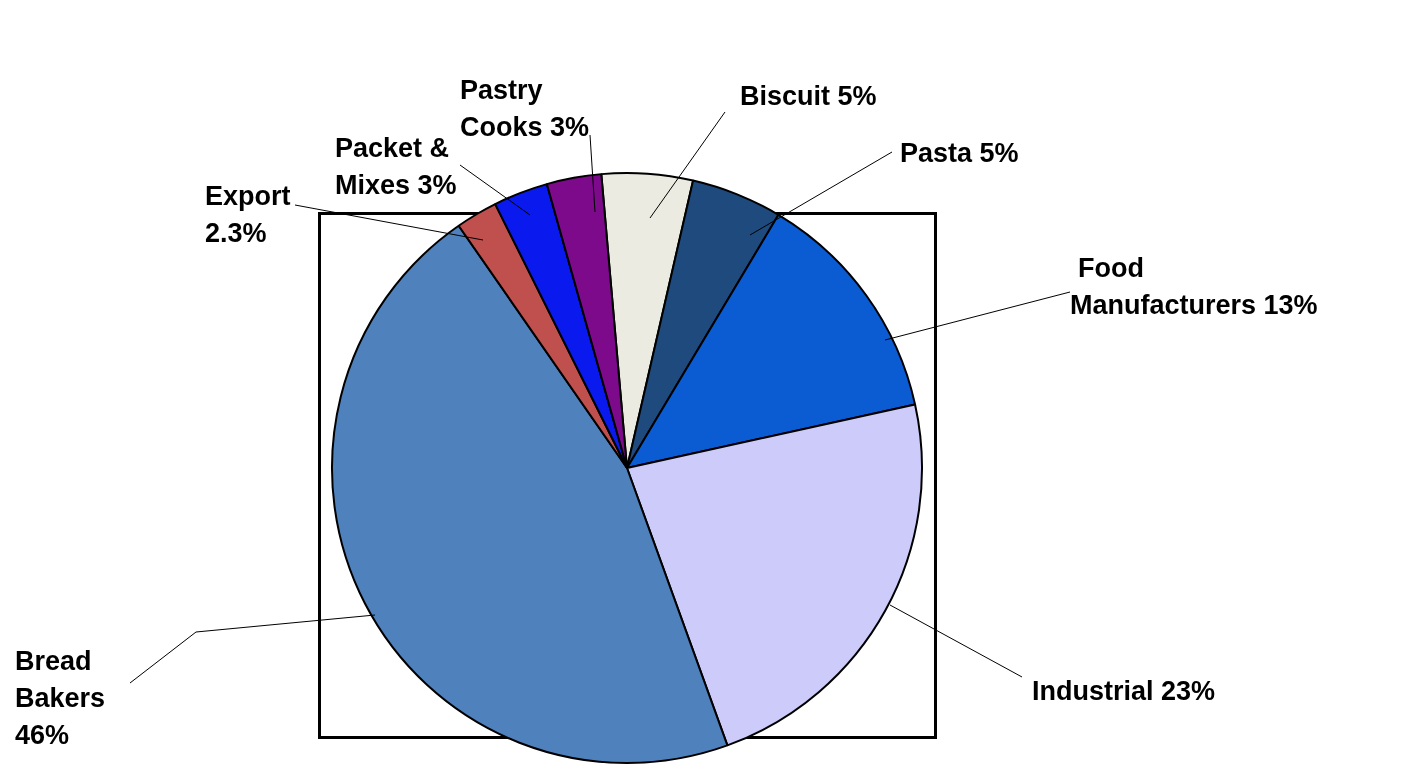 Image resolution: width=1418 pixels, height=766 pixels. What do you see at coordinates (959, 153) in the screenshot?
I see `slice-label: Pasta 5%` at bounding box center [959, 153].